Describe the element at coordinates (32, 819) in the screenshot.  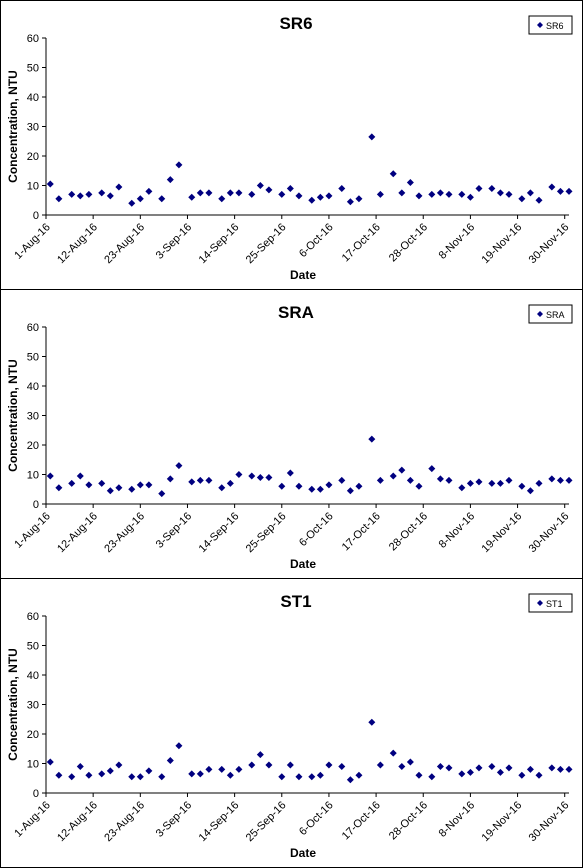
I see `x-tick-label: 1-Aug-16` at that location.